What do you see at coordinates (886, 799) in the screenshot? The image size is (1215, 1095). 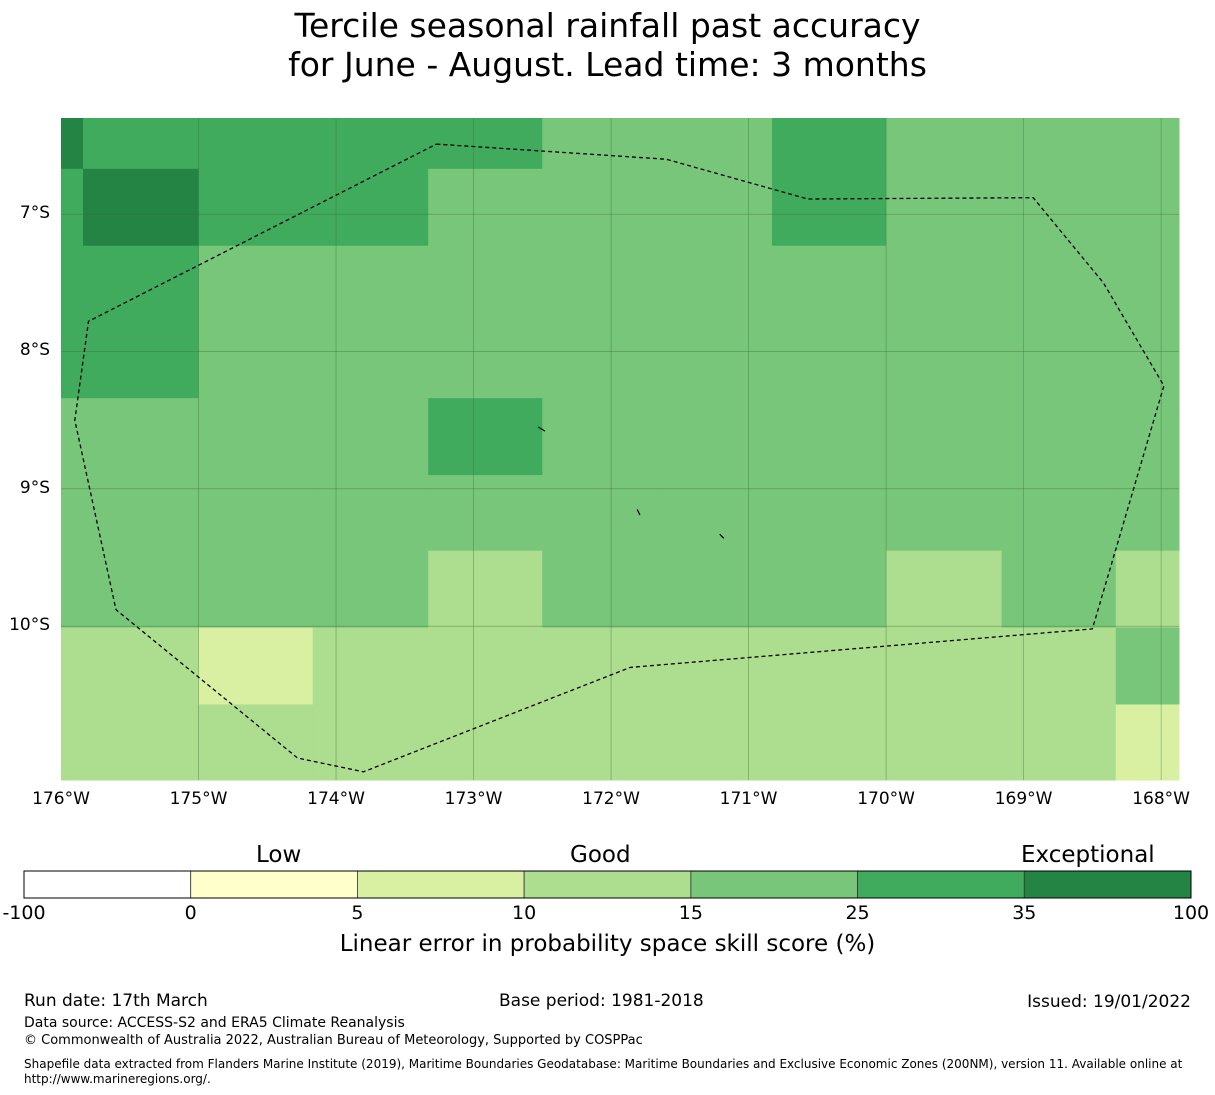 I see `longitude-label: 170°W` at bounding box center [886, 799].